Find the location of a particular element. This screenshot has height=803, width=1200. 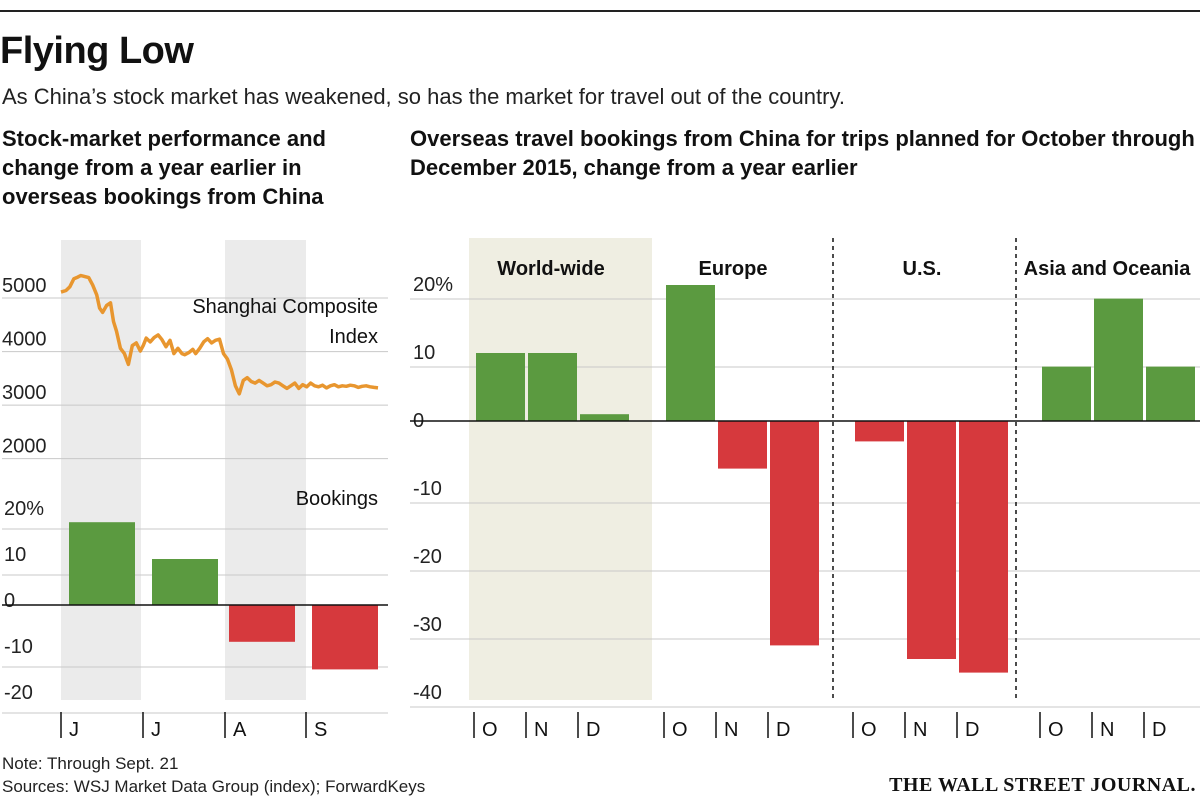

y-tick-label: -40 is located at coordinates (427, 693).